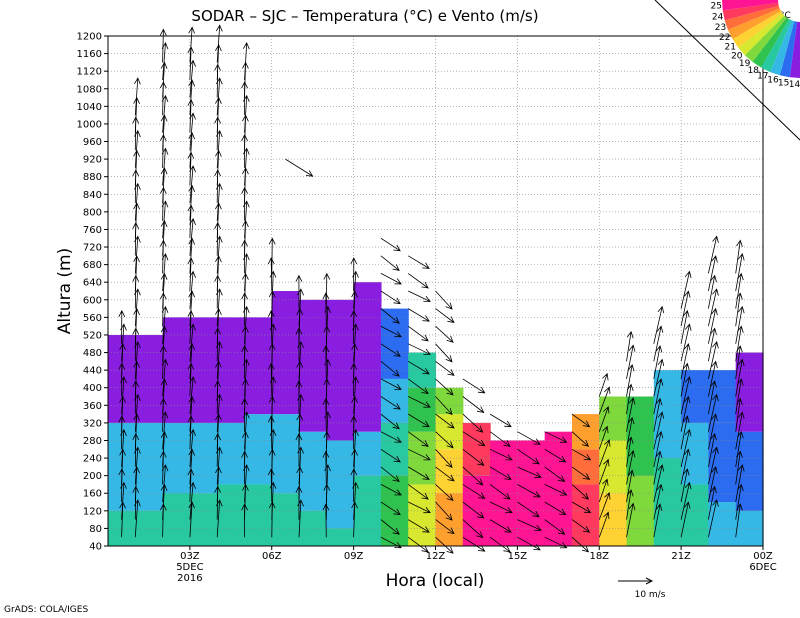  What do you see at coordinates (354, 556) in the screenshot?
I see `x-tick-label: 09Z` at bounding box center [354, 556].